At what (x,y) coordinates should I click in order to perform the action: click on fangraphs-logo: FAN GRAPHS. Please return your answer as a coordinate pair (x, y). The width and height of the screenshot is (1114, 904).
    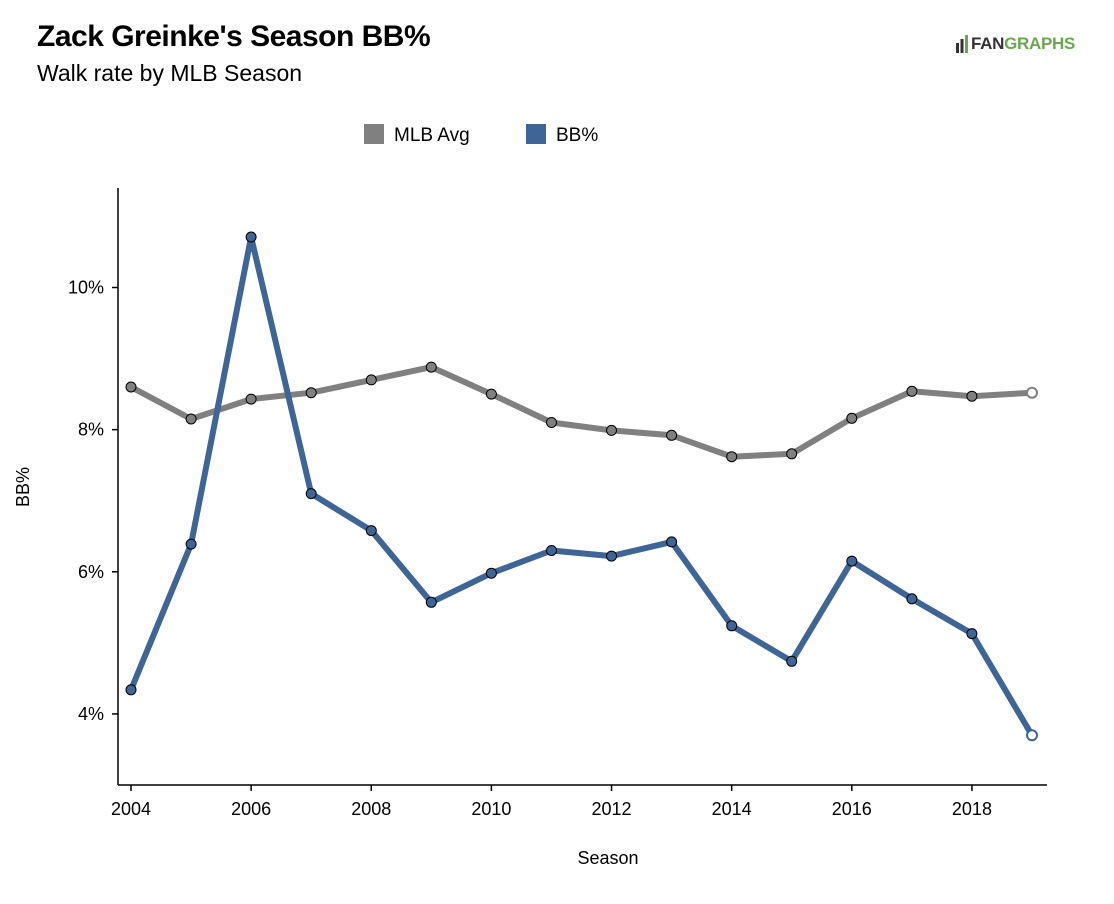
    Looking at the image, I should click on (1015, 44).